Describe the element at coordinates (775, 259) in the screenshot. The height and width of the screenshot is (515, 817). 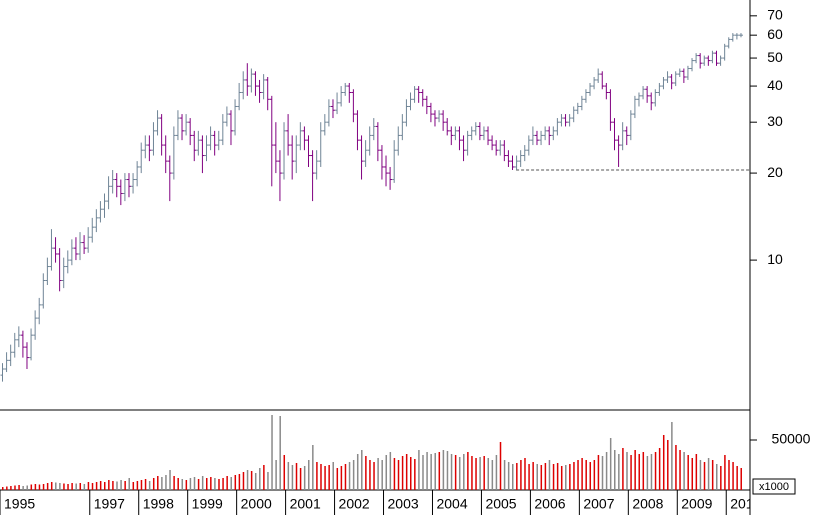
I see `y-tick-label: 10` at that location.